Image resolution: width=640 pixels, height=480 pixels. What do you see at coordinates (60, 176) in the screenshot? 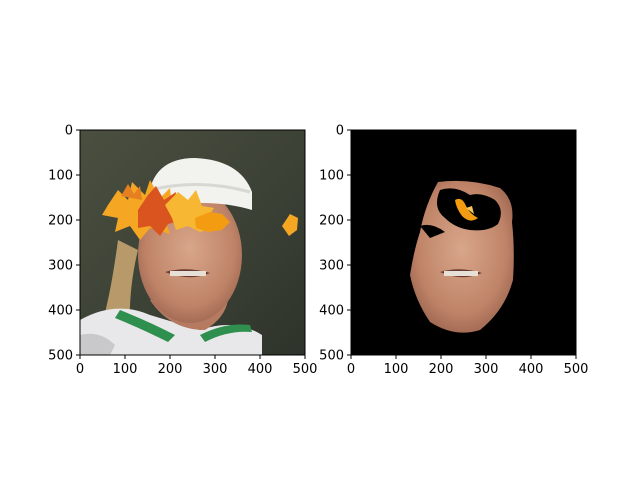
I see `left-ytick-label: 100` at bounding box center [60, 176].